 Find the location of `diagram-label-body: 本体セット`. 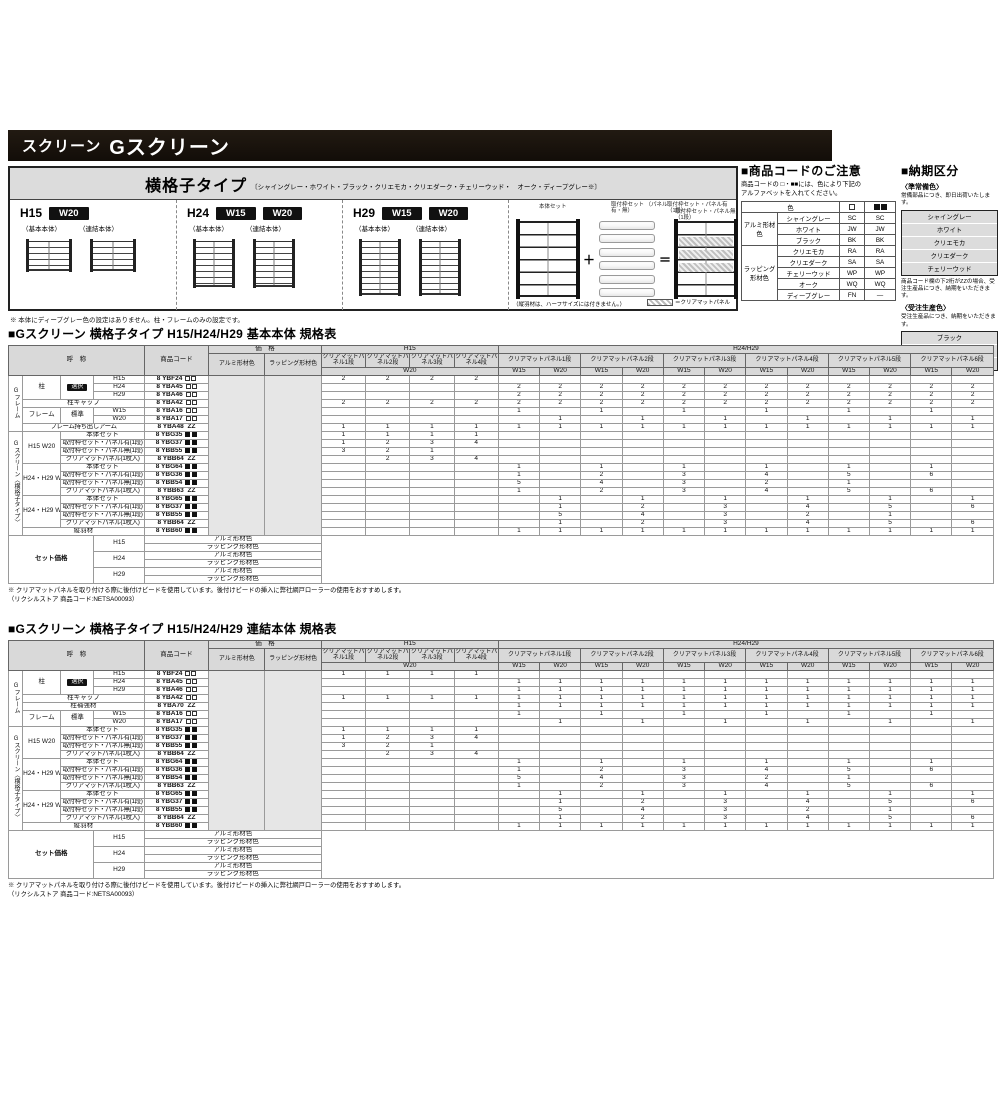

diagram-label-body: 本体セット is located at coordinates (553, 207).